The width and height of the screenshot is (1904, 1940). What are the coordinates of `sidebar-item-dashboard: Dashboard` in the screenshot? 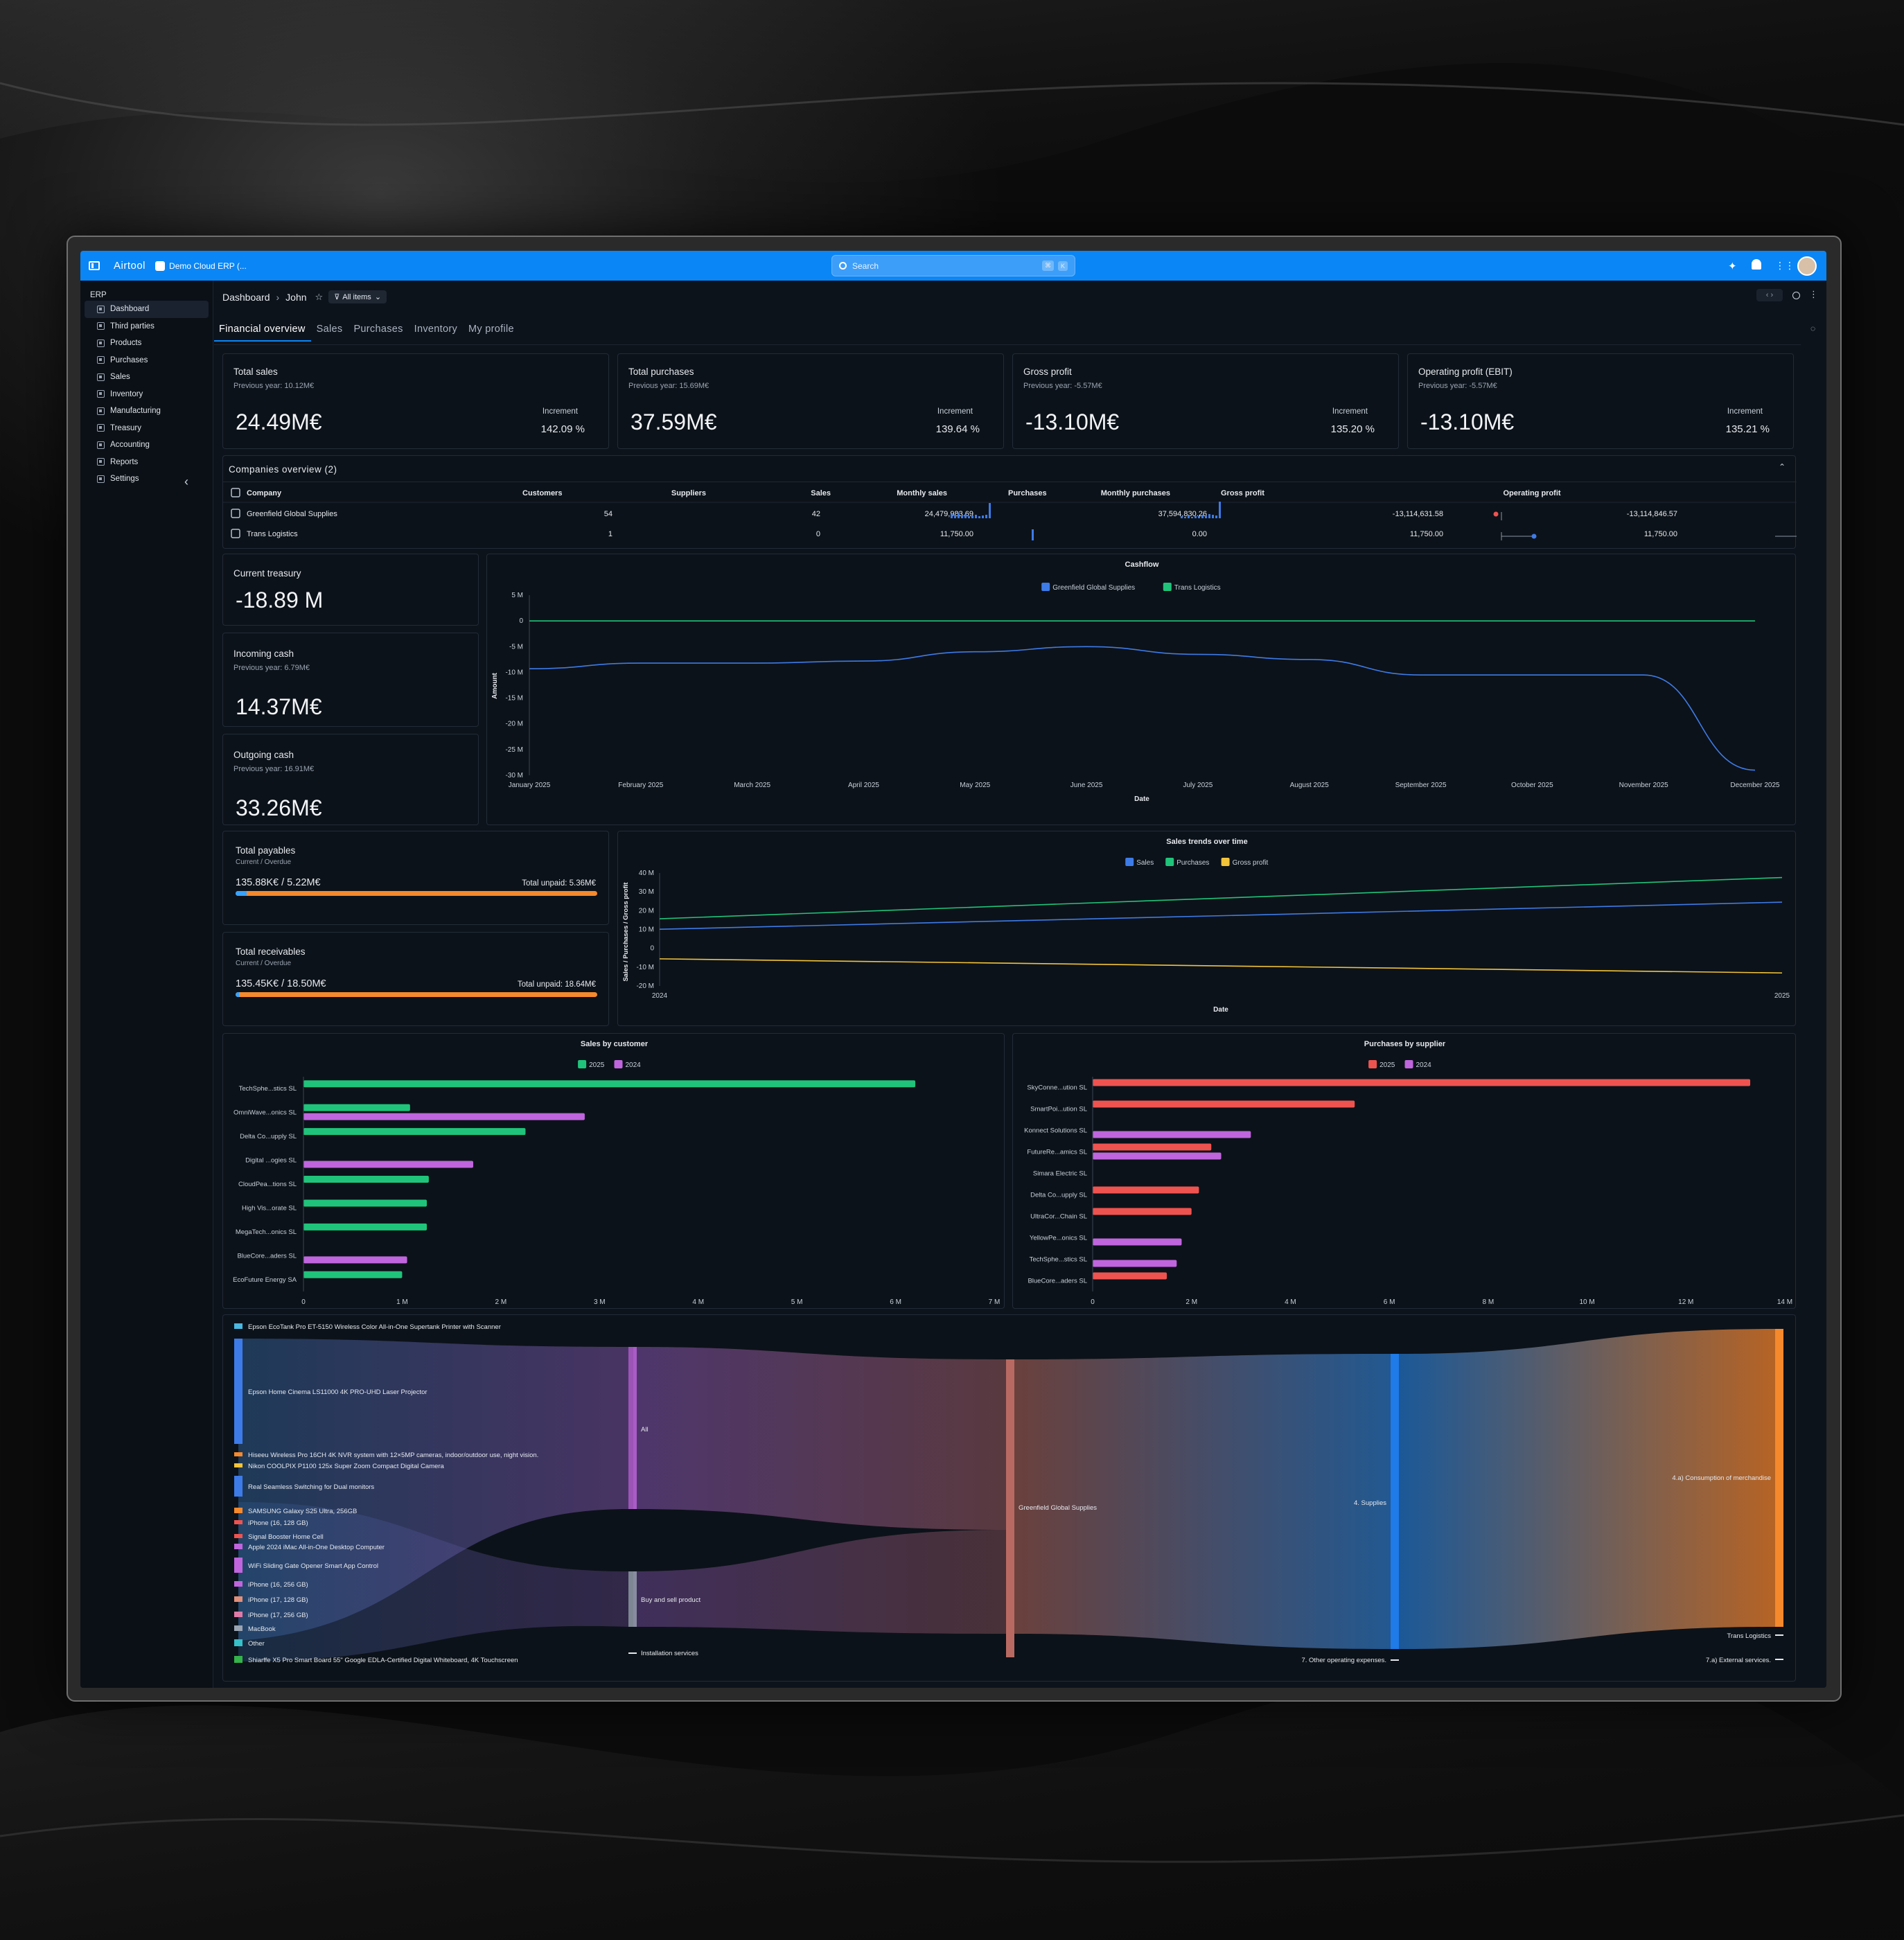 It's located at (147, 309).